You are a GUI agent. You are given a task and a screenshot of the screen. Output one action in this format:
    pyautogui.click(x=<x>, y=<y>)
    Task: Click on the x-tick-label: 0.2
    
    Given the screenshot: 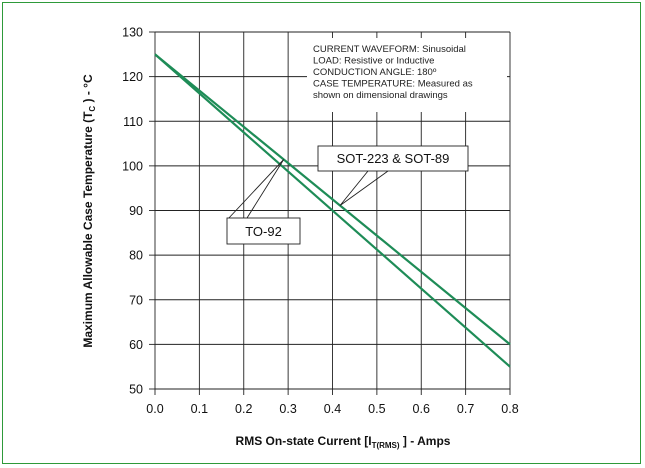 What is the action you would take?
    pyautogui.click(x=243, y=409)
    